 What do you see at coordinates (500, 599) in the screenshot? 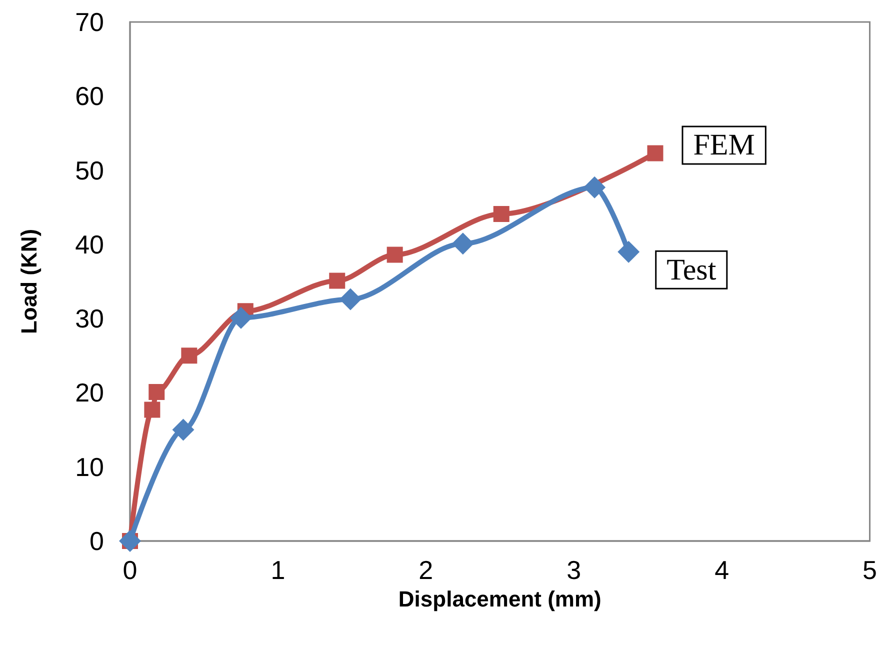
I see `x-axis-title: Displacement (mm)` at bounding box center [500, 599].